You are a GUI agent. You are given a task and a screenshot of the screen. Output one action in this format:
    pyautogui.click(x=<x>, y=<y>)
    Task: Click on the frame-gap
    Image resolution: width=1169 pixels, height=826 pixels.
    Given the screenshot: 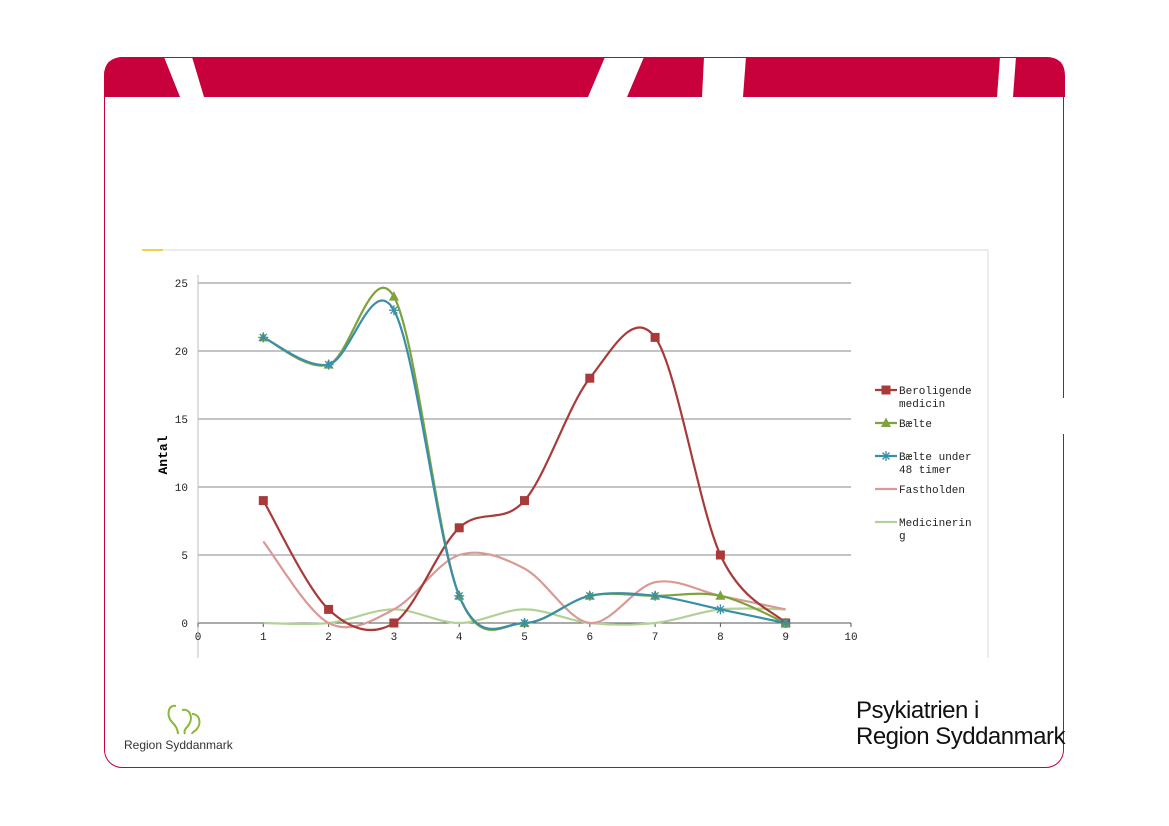 What is the action you would take?
    pyautogui.click(x=1065, y=416)
    